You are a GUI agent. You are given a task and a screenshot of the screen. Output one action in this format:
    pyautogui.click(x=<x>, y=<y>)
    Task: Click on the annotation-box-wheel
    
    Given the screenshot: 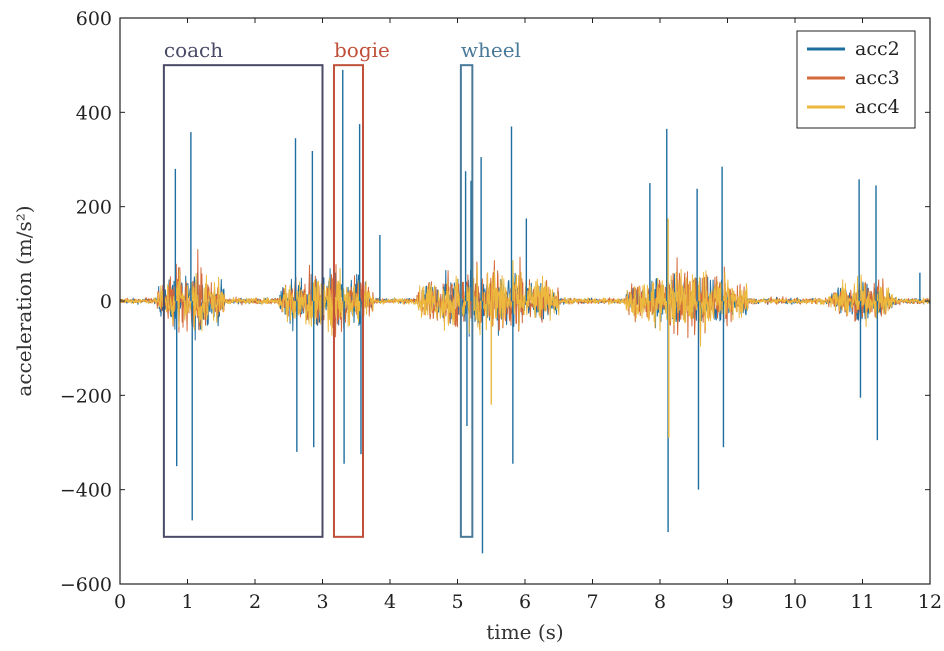 What is the action you would take?
    pyautogui.click(x=466, y=301)
    